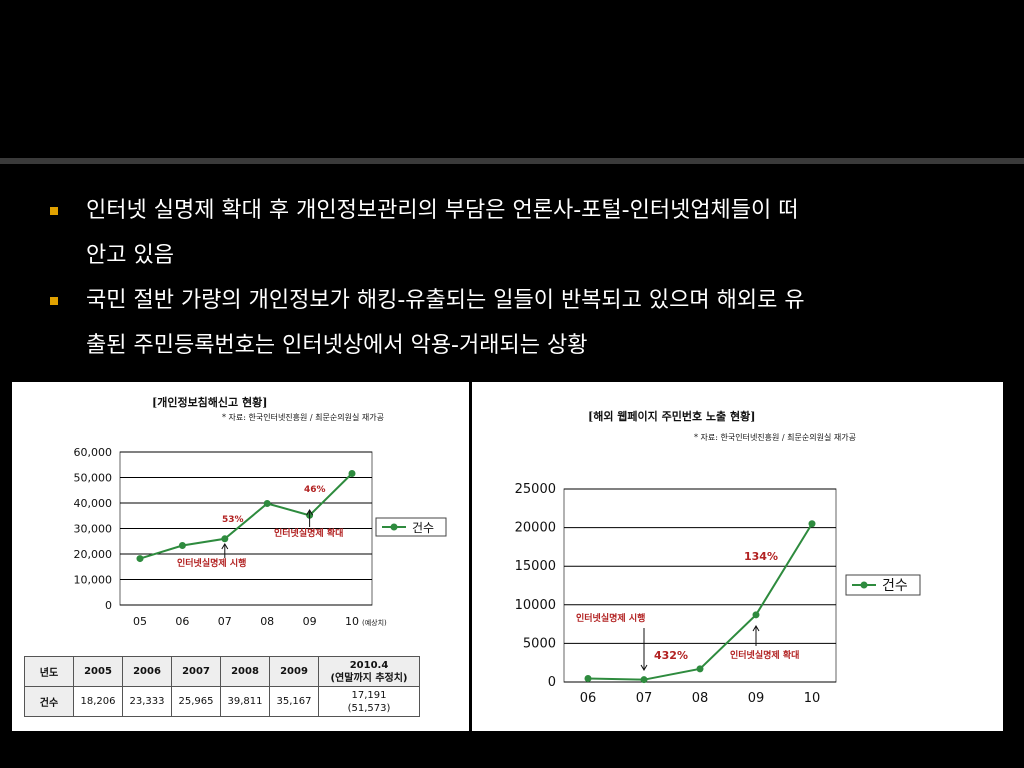  Describe the element at coordinates (147, 701) in the screenshot. I see `table-cell: 23,333` at that location.